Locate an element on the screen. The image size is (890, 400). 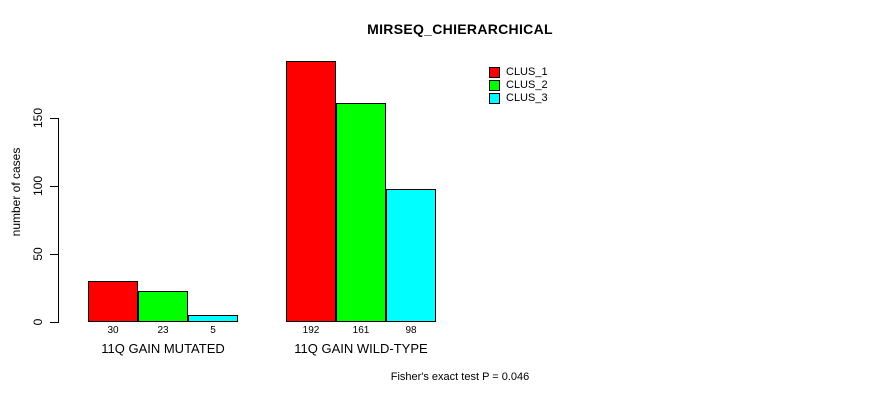
y-tick-label: 100 is located at coordinates (38, 186).